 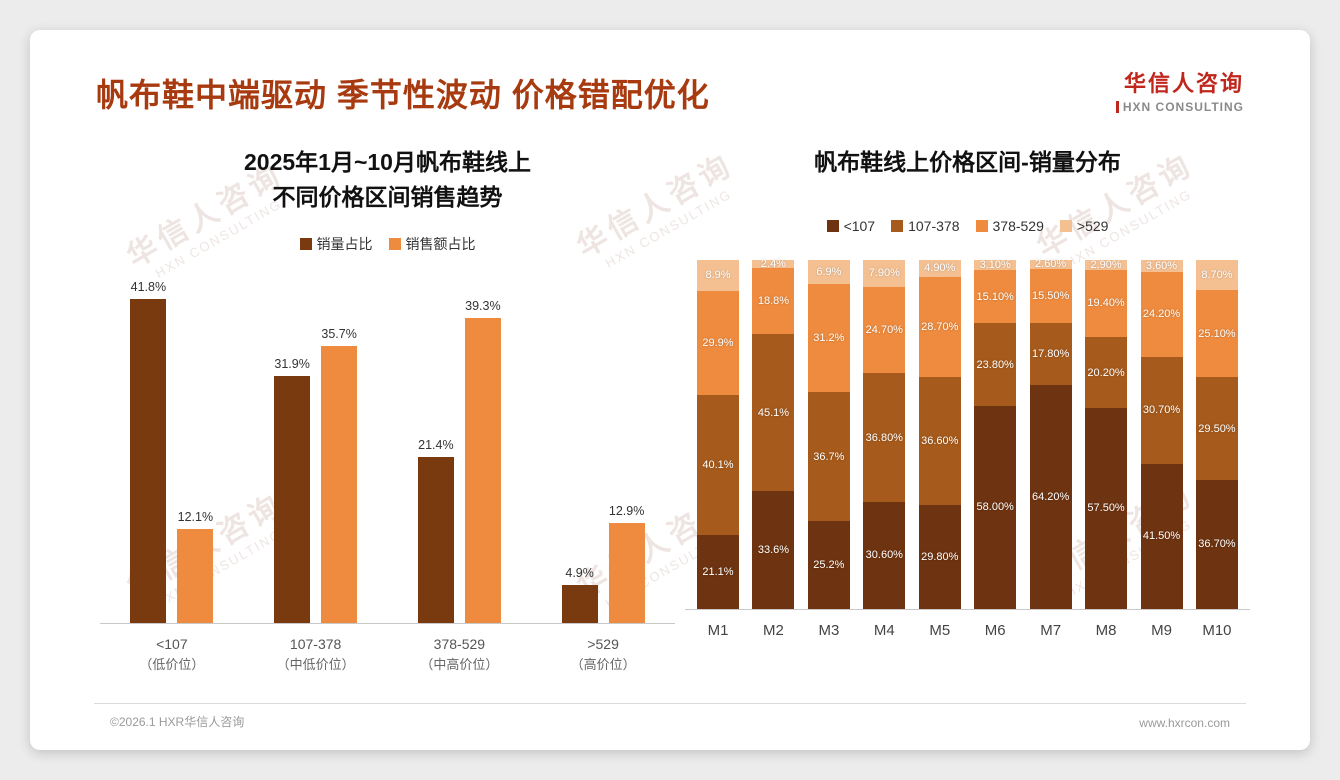 I want to click on segment-value-label: 57.50%, so click(x=1106, y=508).